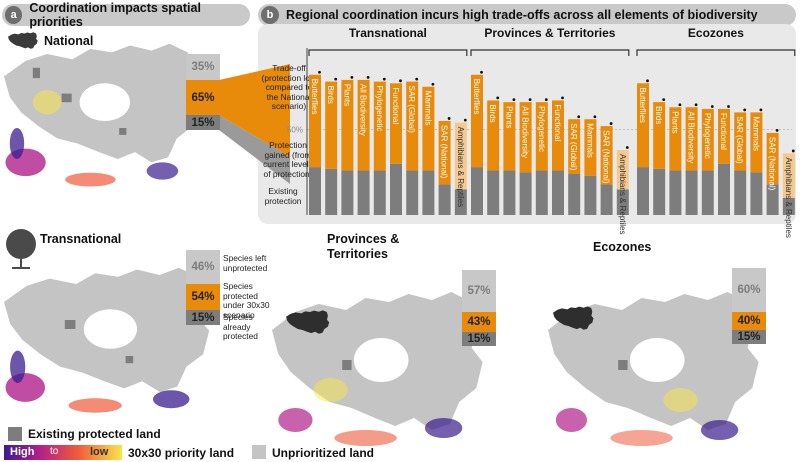 Image resolution: width=800 pixels, height=462 pixels. What do you see at coordinates (363, 110) in the screenshot?
I see `bar-category-label: All Biodiversity` at bounding box center [363, 110].